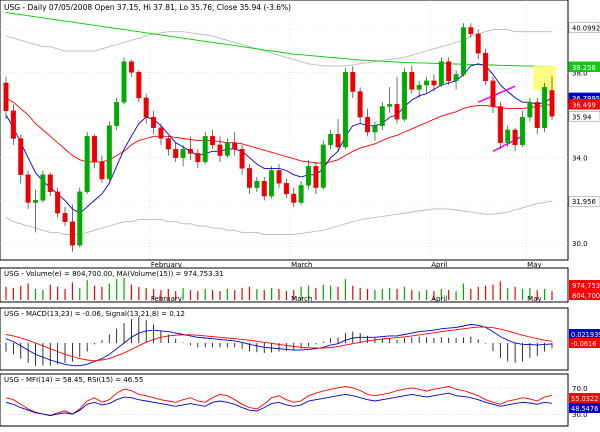  Describe the element at coordinates (583, 344) in the screenshot. I see `macd-flag-label: -0.0616` at that location.